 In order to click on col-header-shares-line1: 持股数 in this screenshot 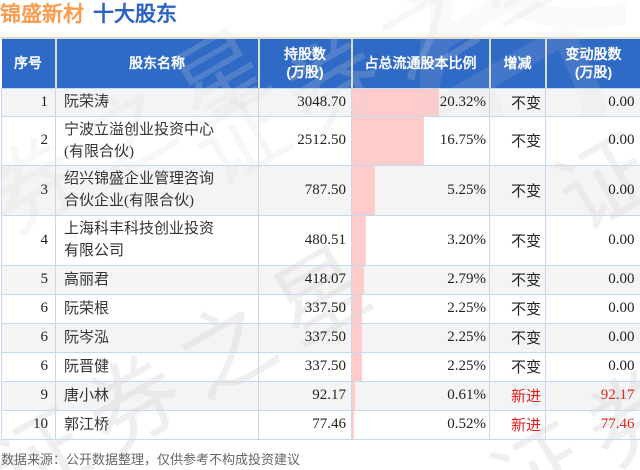, I will do `click(305, 54)`.